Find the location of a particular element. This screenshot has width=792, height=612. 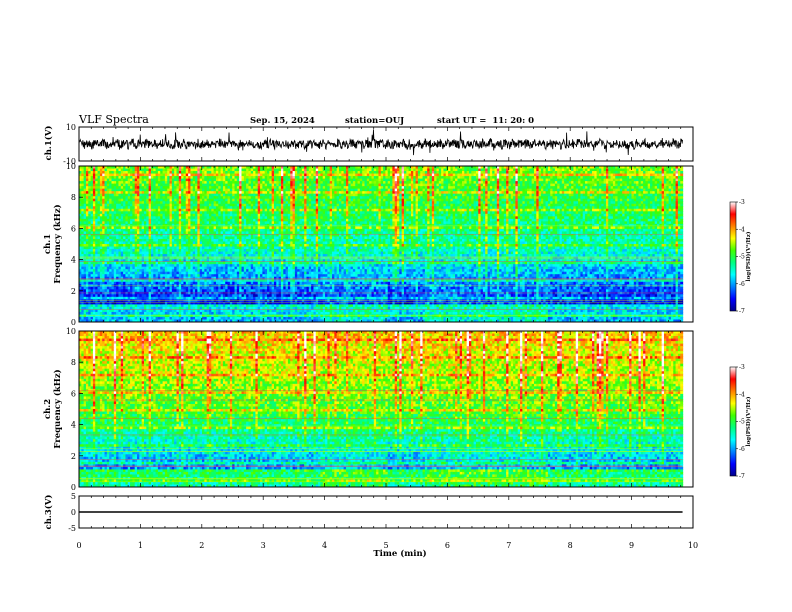

ch2-spectrogram-ytick-label: 8 is located at coordinates (73, 362).